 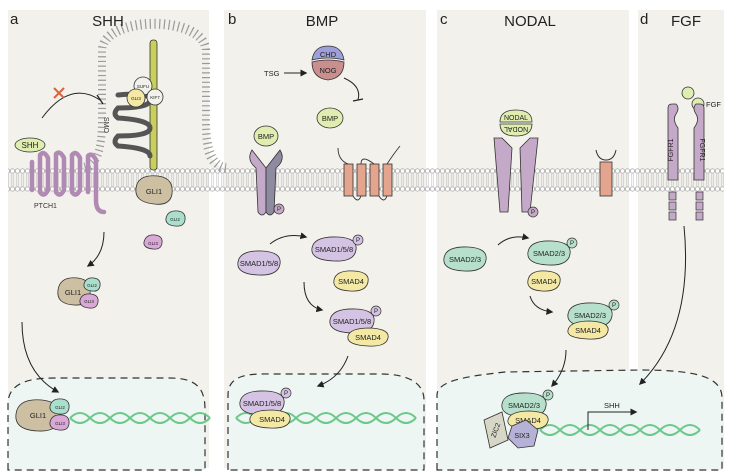 I want to click on complex-smad158, so click(x=352, y=321).